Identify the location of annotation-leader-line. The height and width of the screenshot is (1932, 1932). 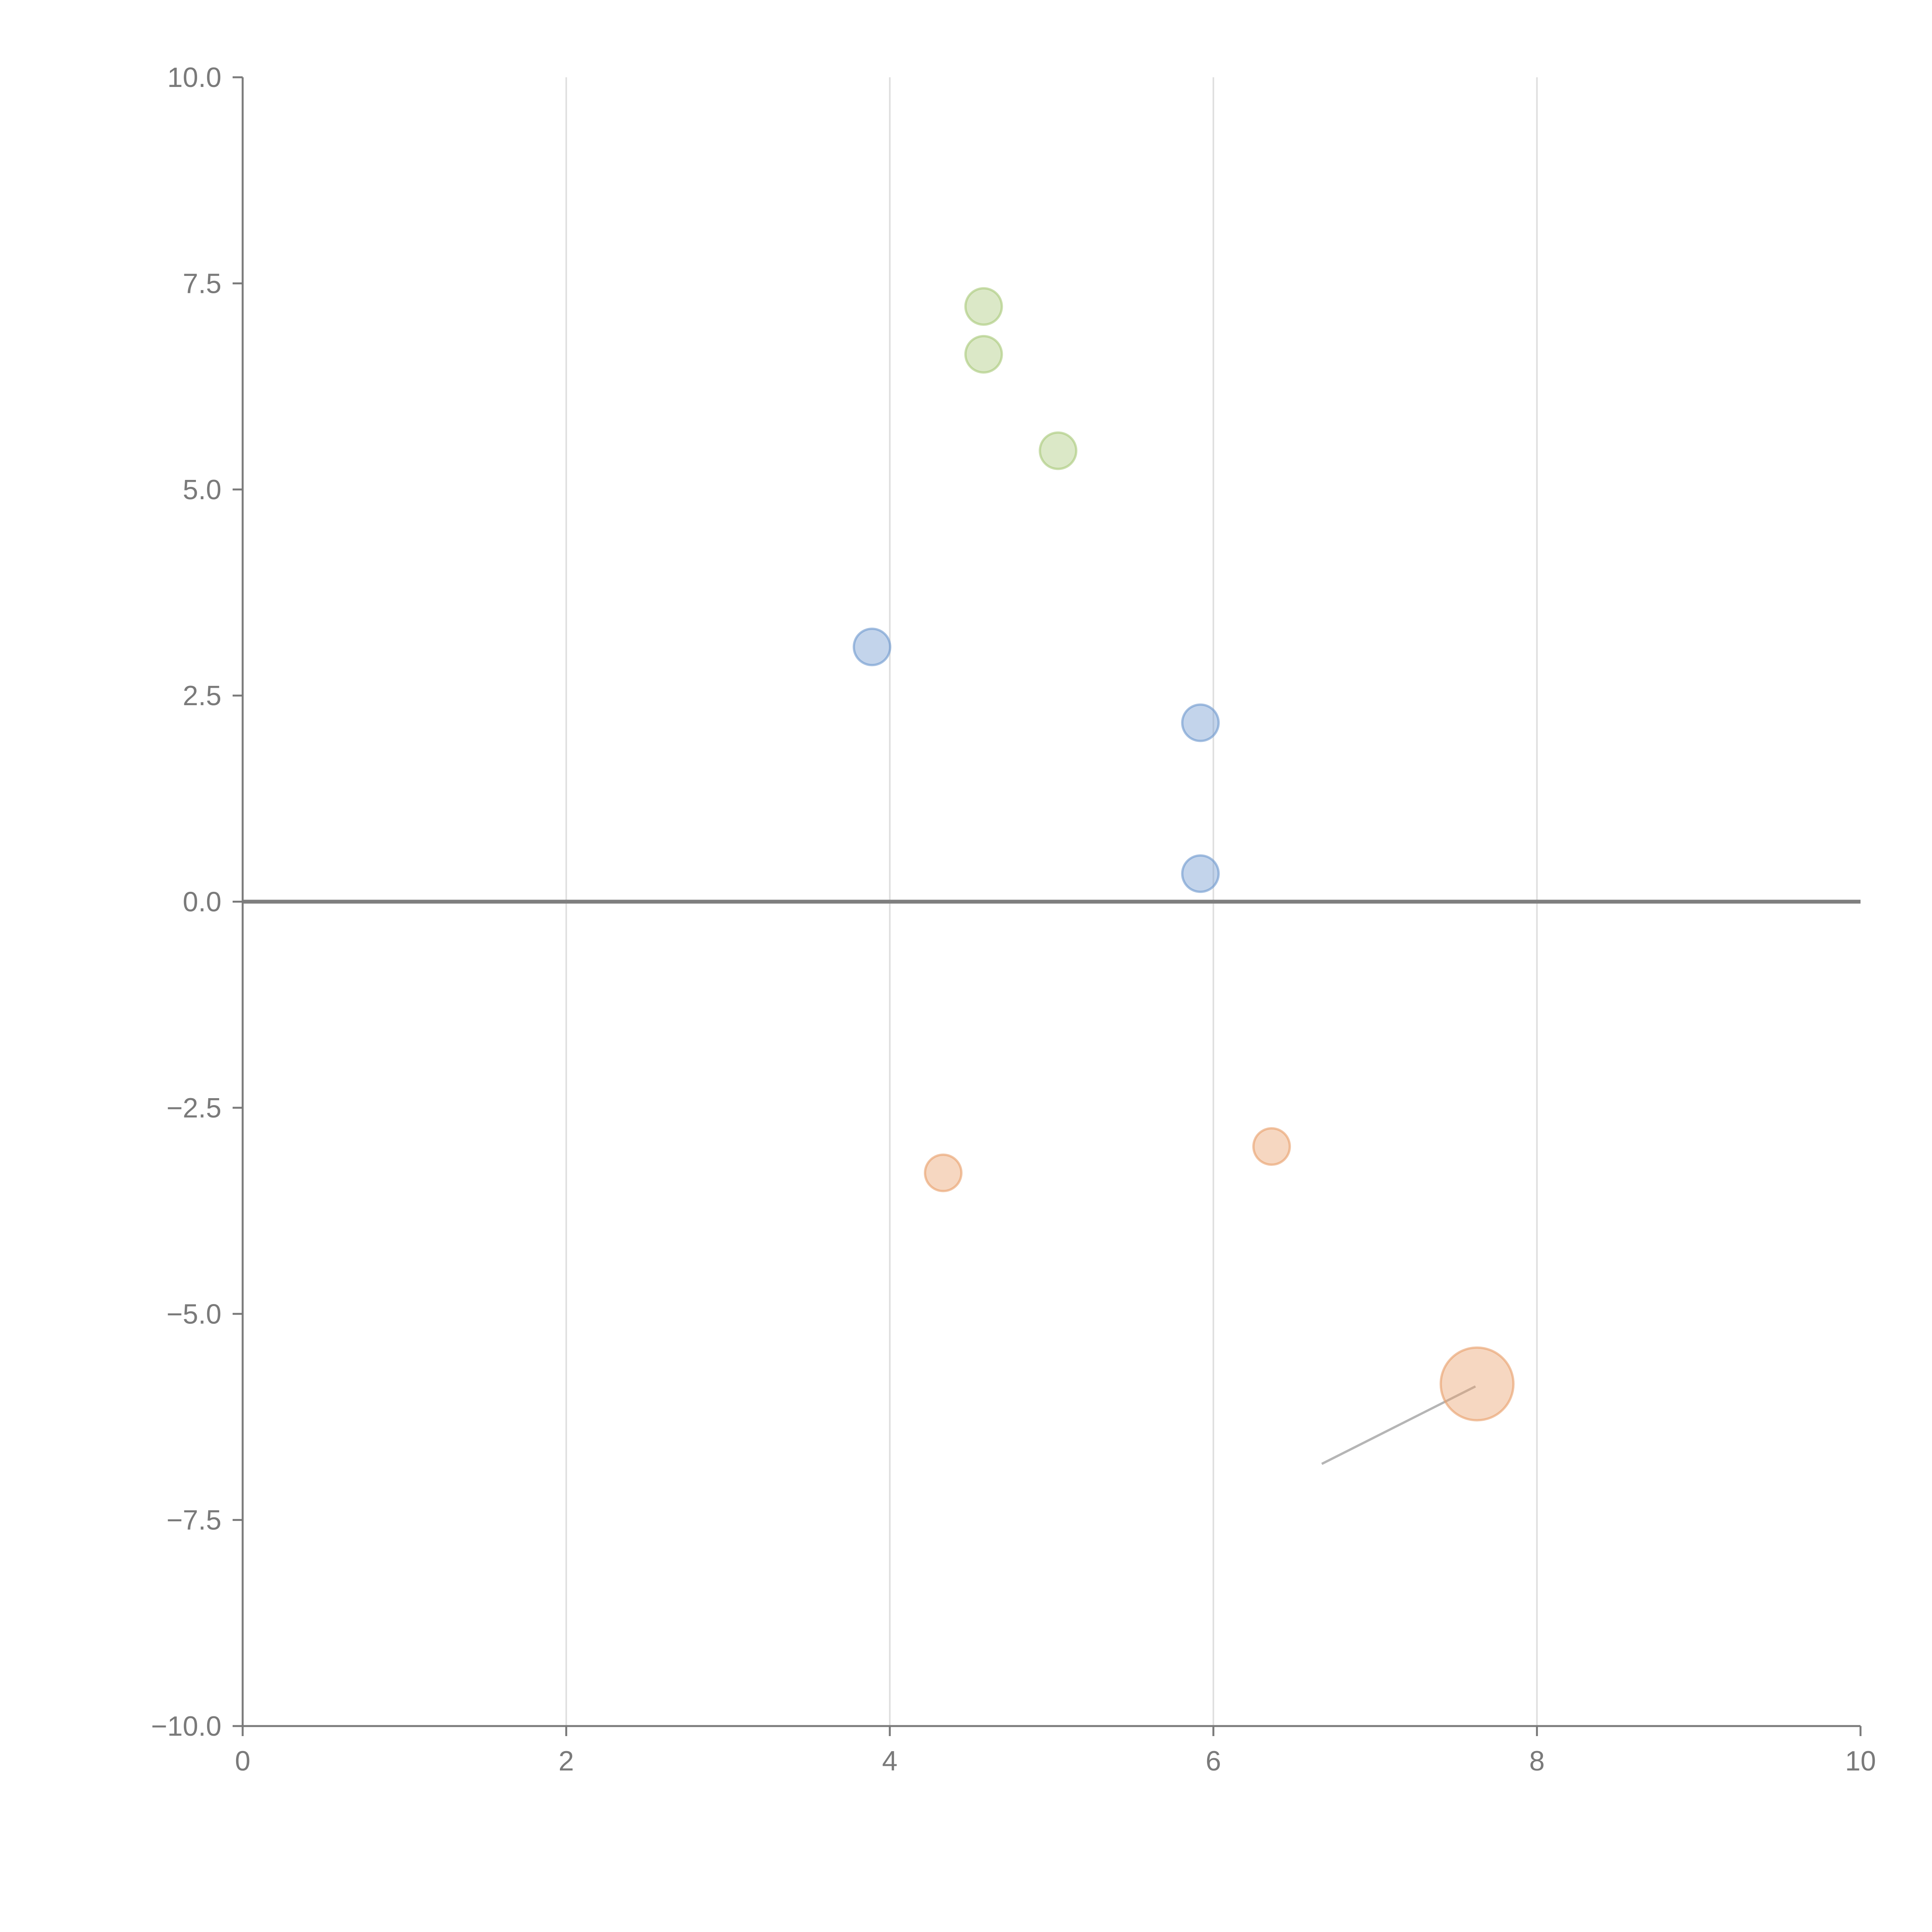
(1398, 1425).